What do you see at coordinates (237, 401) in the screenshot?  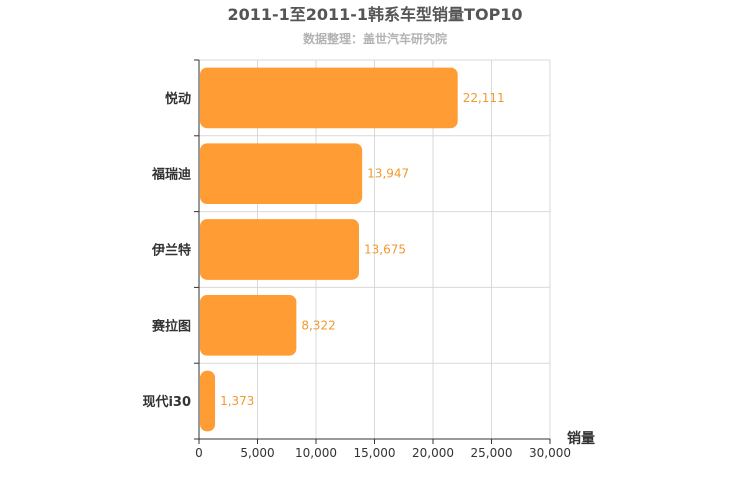 I see `bar-value-label: 1,373` at bounding box center [237, 401].